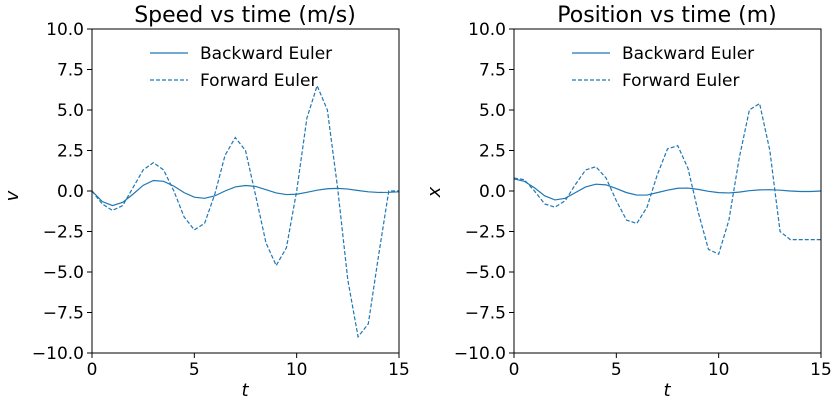  What do you see at coordinates (666, 15) in the screenshot?
I see `chart-title: Position vs time (m)` at bounding box center [666, 15].